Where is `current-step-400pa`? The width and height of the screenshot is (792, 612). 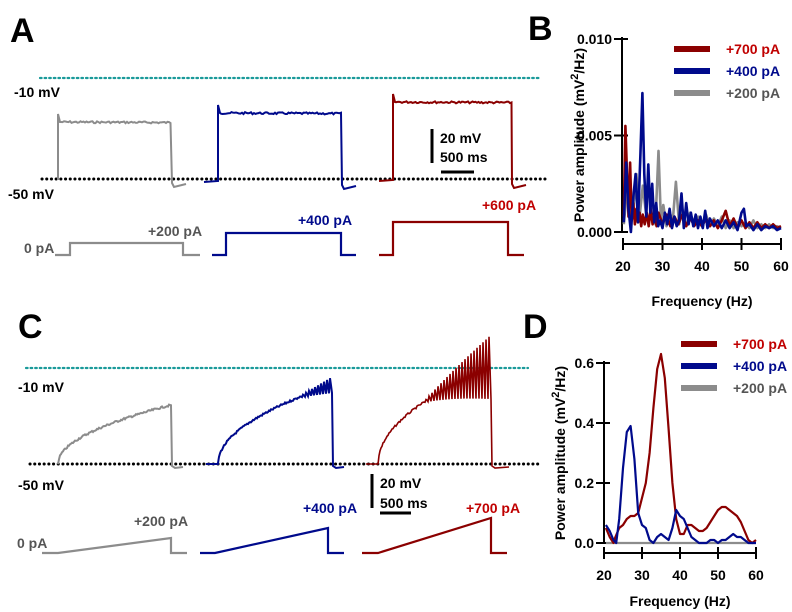
current-step-400pa is located at coordinates (284, 244).